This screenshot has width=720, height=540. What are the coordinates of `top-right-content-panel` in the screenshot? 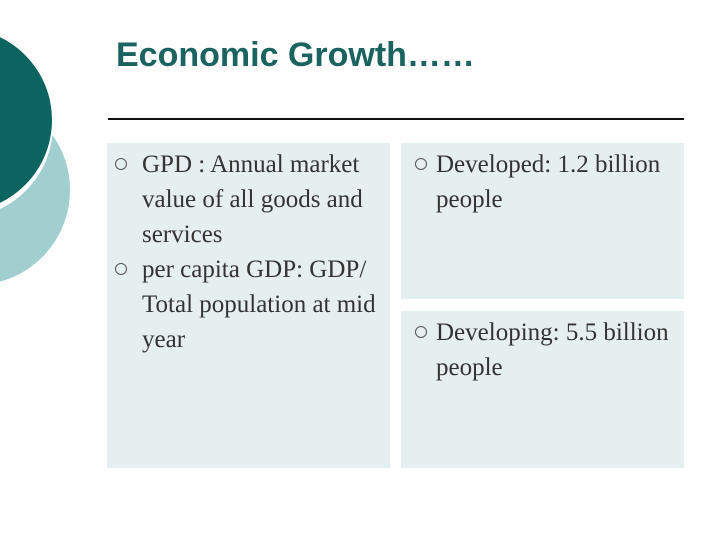 It's located at (542, 221).